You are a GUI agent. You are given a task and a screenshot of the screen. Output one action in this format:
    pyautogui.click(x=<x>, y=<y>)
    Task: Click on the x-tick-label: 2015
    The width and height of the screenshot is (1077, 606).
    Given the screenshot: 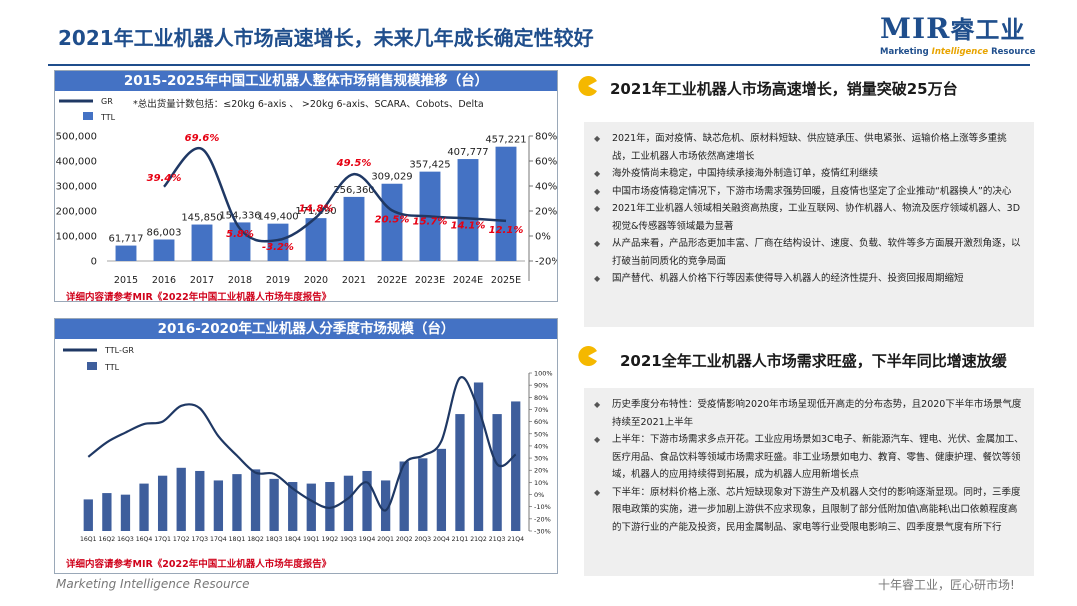 What is the action you would take?
    pyautogui.click(x=126, y=280)
    